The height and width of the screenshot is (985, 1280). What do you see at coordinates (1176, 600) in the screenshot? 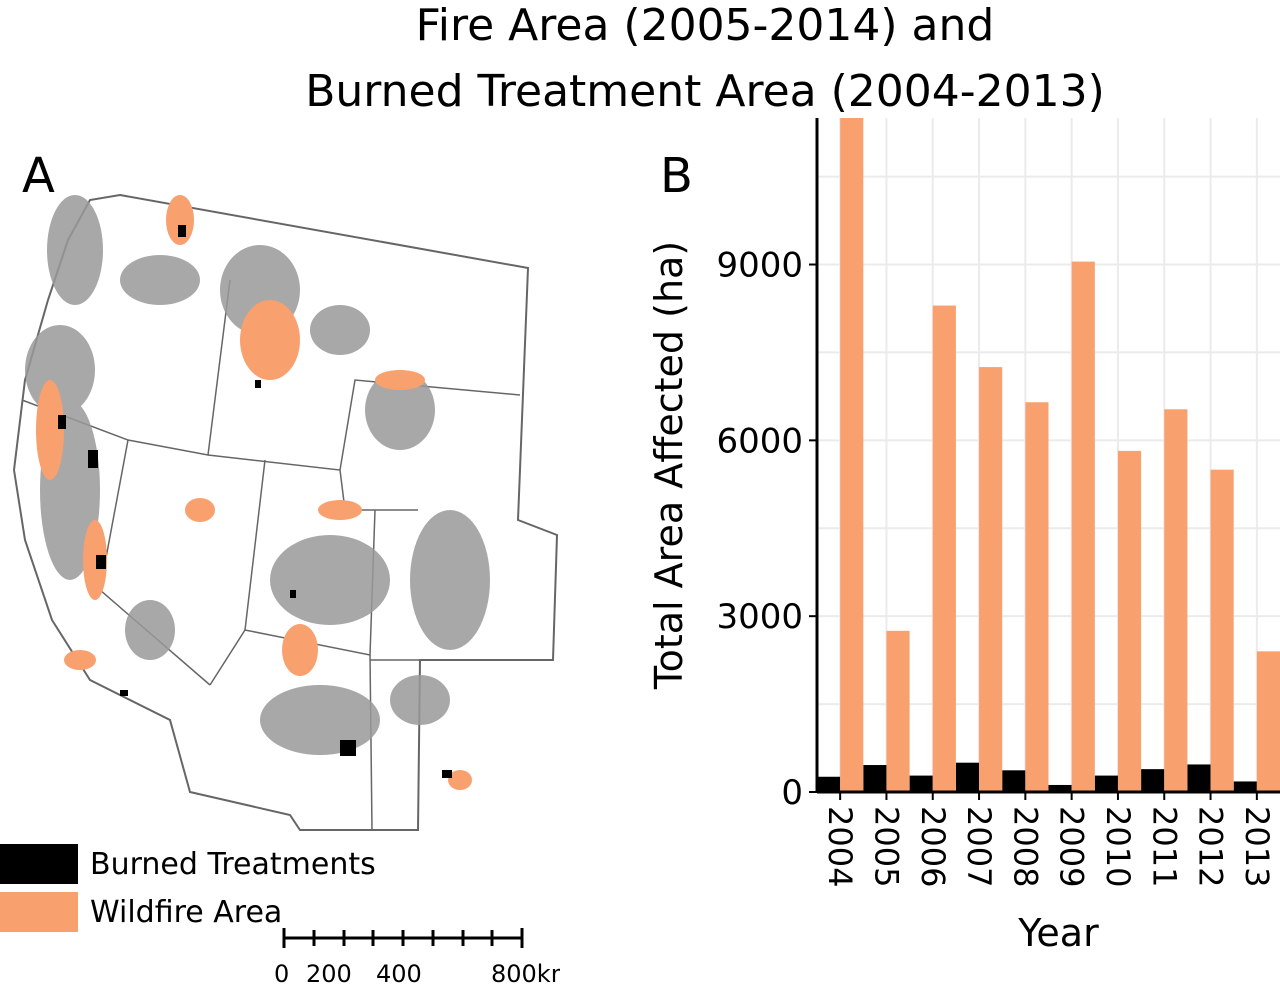
I see `bar-wildfire-area-2011` at bounding box center [1176, 600].